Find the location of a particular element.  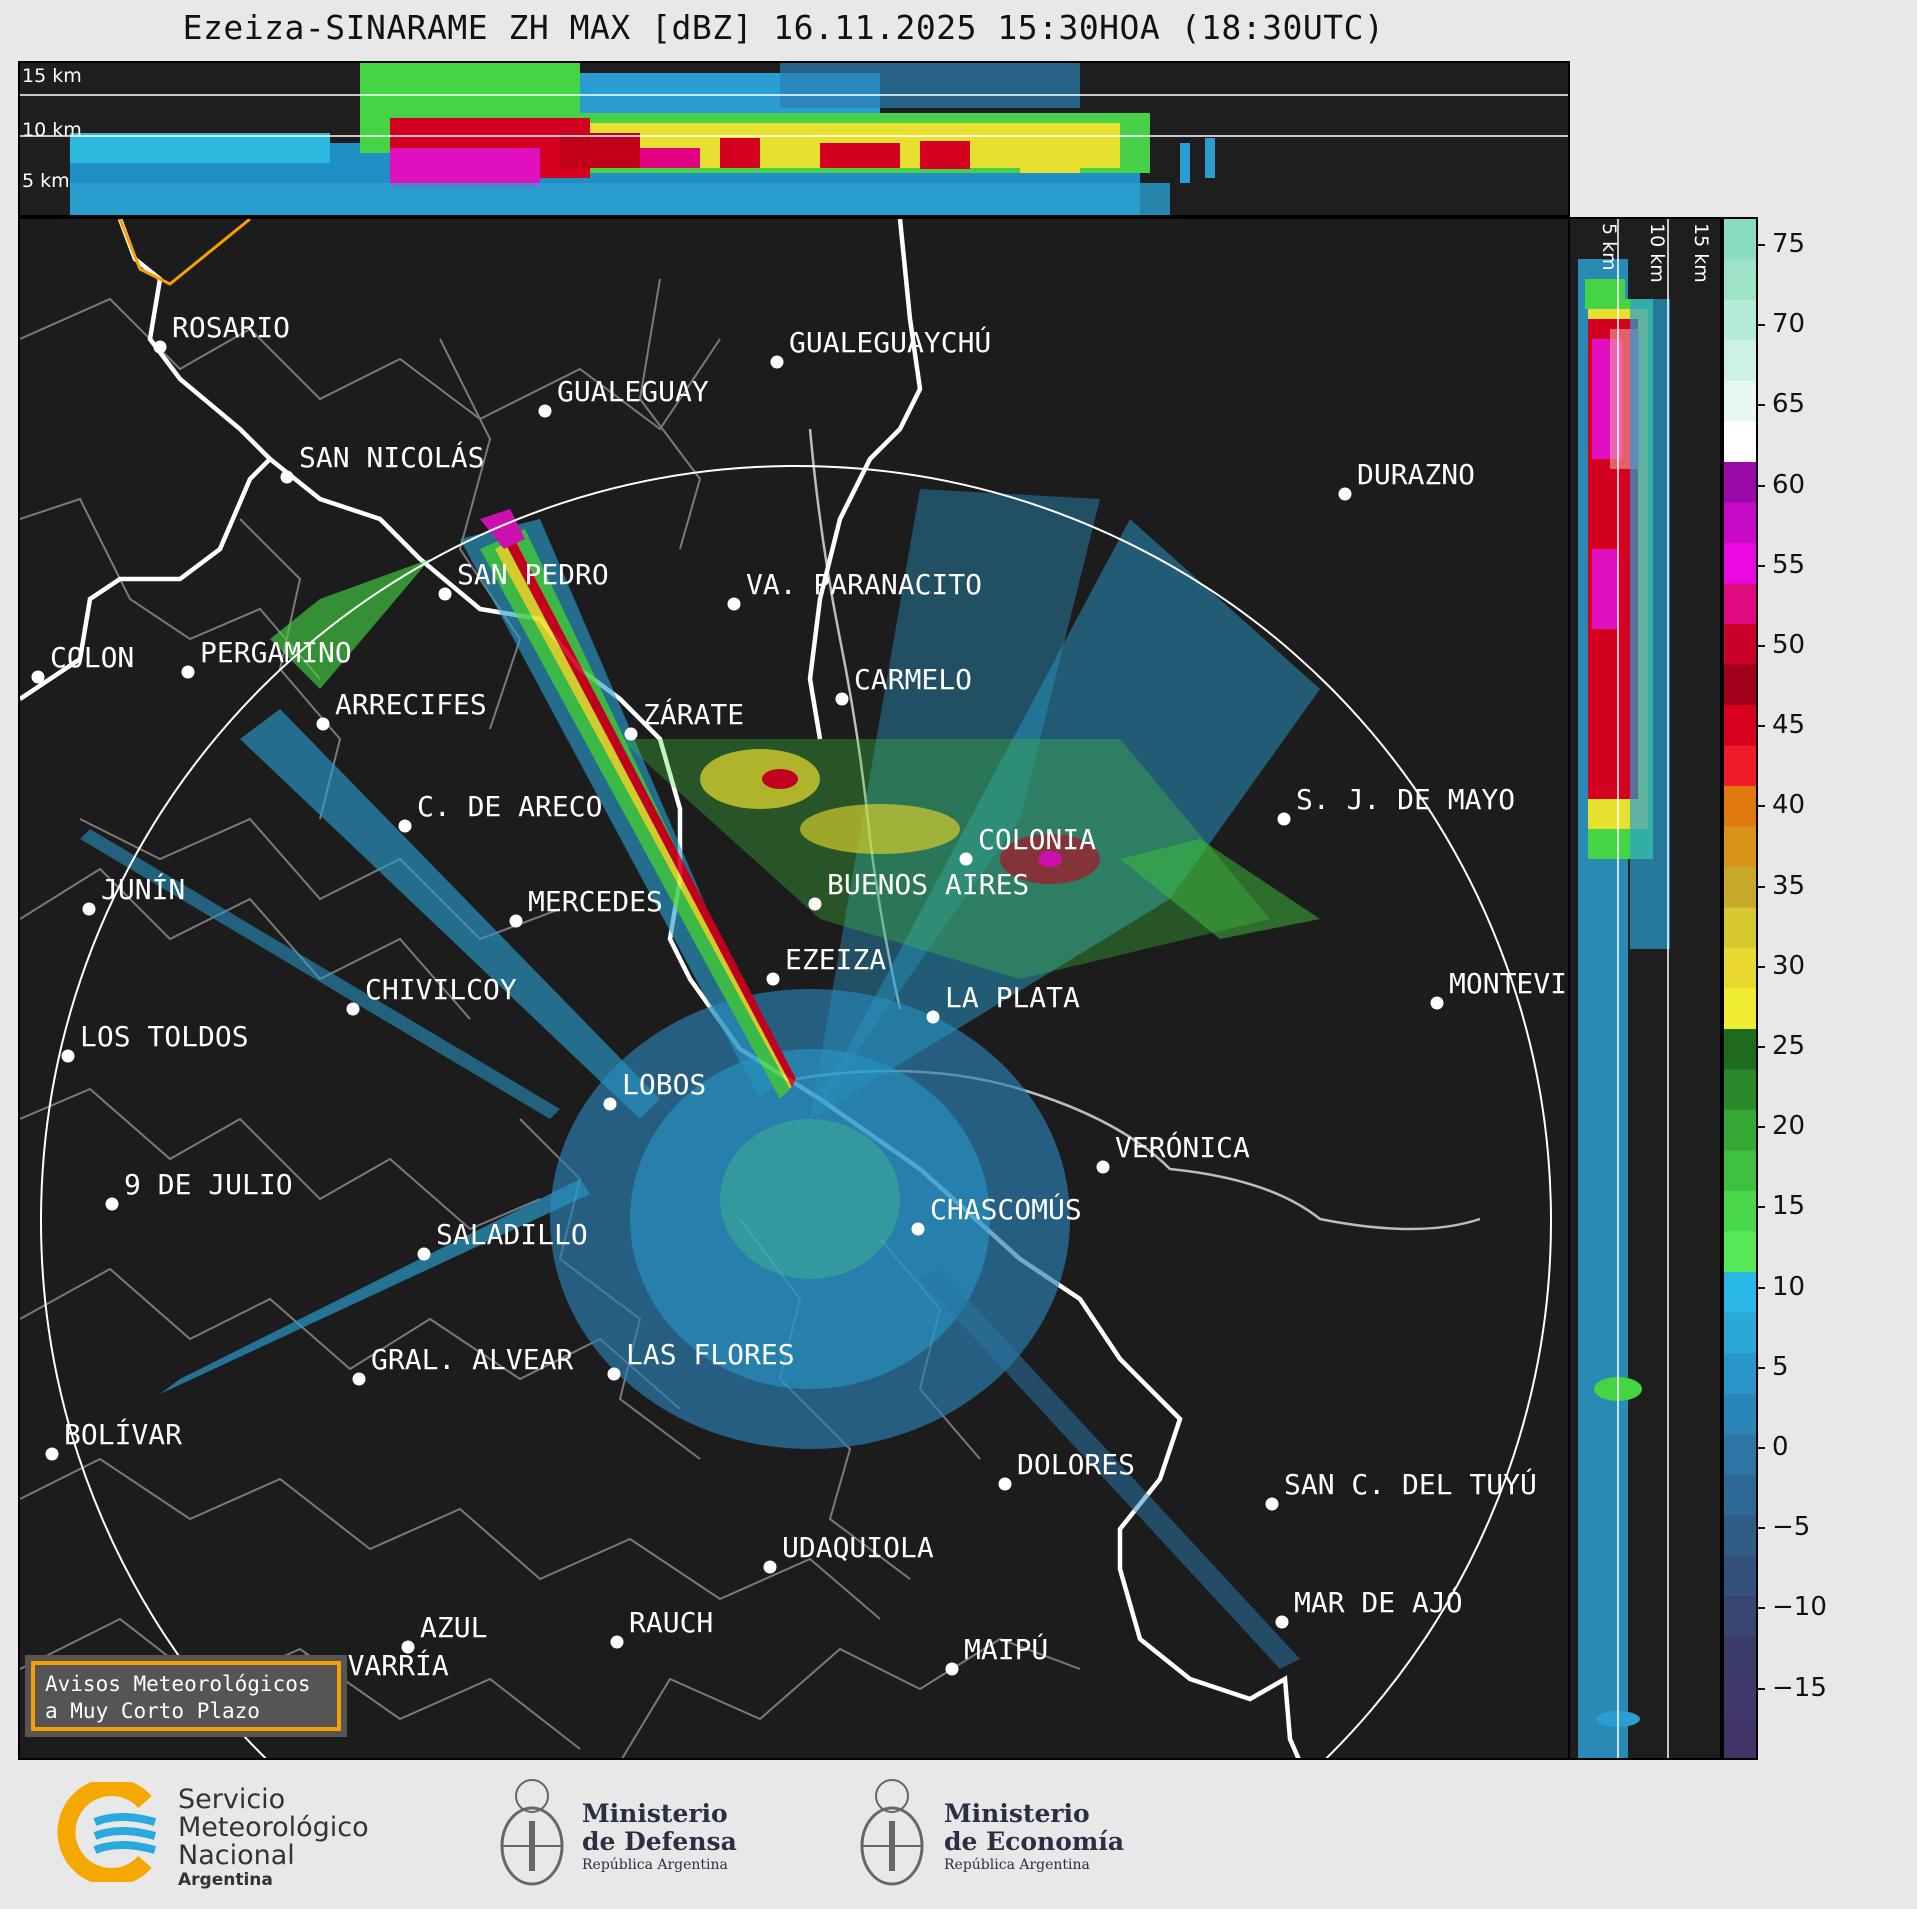

city-label: JUNÍN is located at coordinates (143, 889).